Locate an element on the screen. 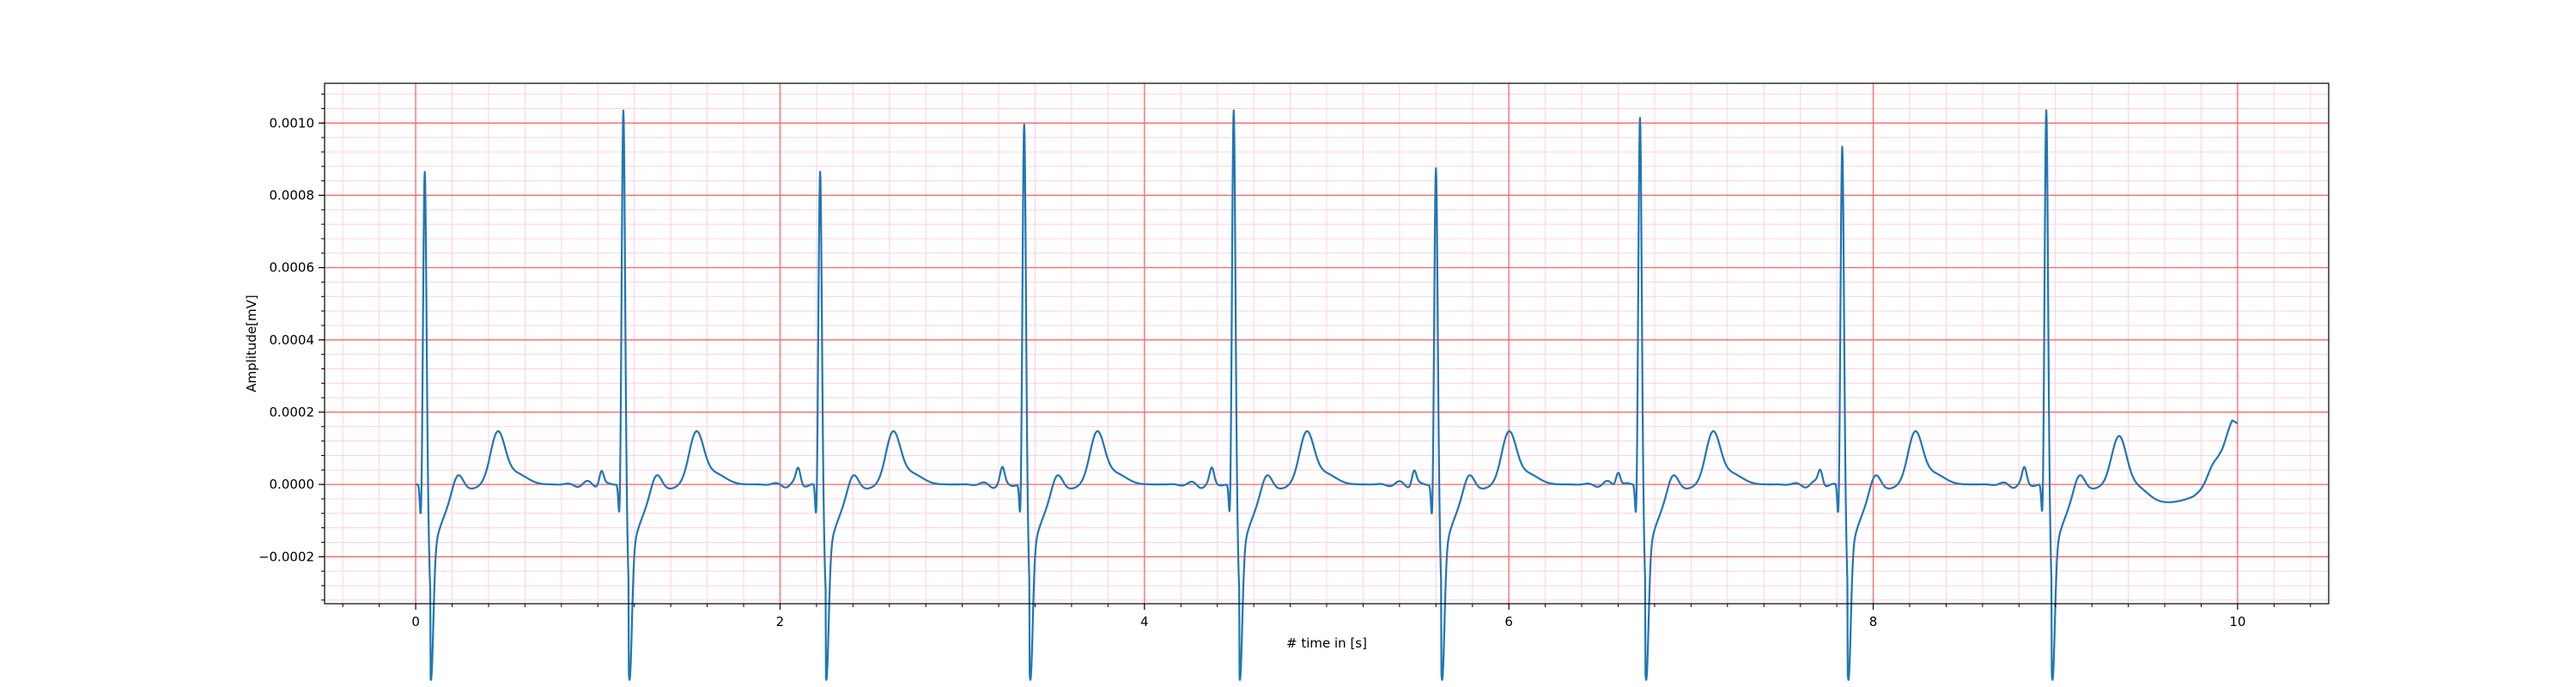 This screenshot has height=687, width=2576. x-axis-label: # time in [s] is located at coordinates (1327, 643).